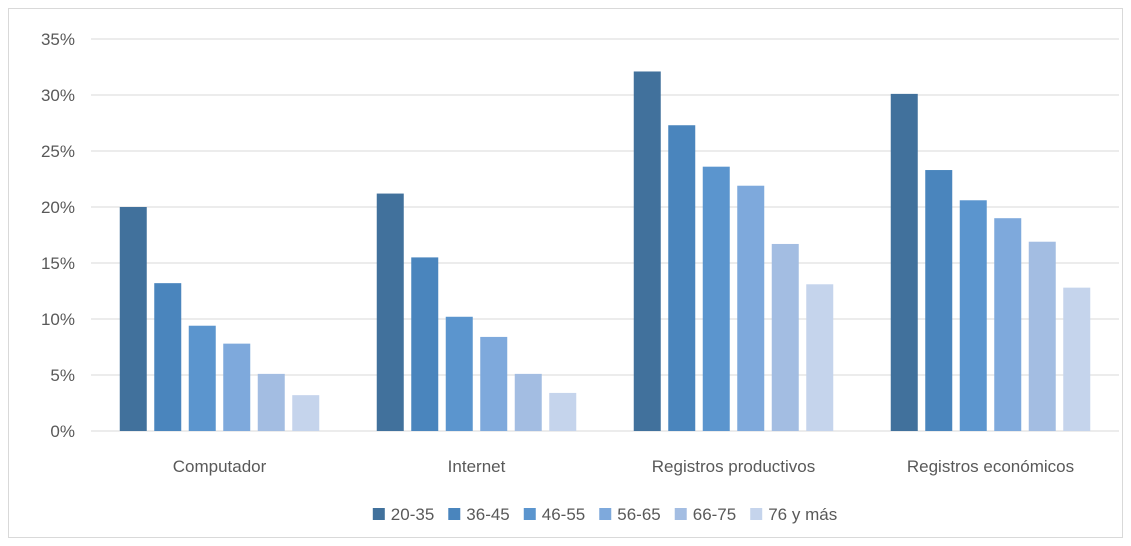 Image resolution: width=1131 pixels, height=546 pixels. What do you see at coordinates (58, 95) in the screenshot?
I see `y-tick-label: 30%` at bounding box center [58, 95].